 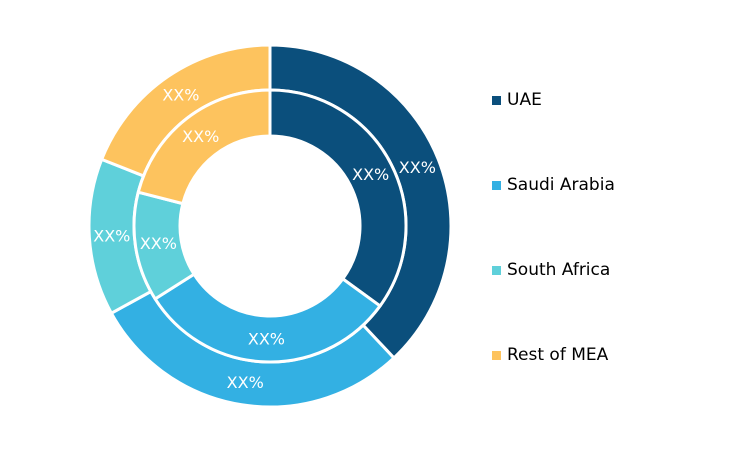 I want to click on legend-label-saudi-arabia: Saudi Arabia, so click(x=561, y=185).